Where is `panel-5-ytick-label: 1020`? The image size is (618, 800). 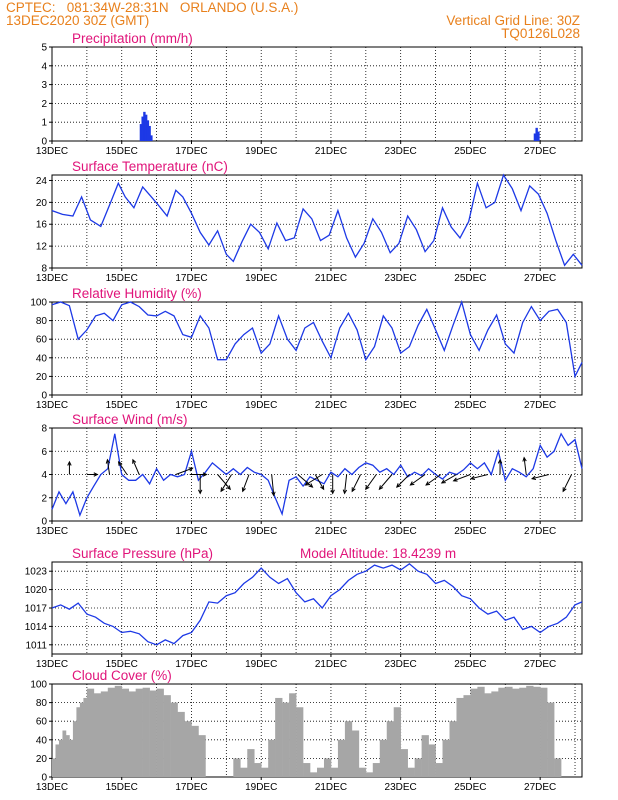 panel-5-ytick-label: 1020 is located at coordinates (36, 590).